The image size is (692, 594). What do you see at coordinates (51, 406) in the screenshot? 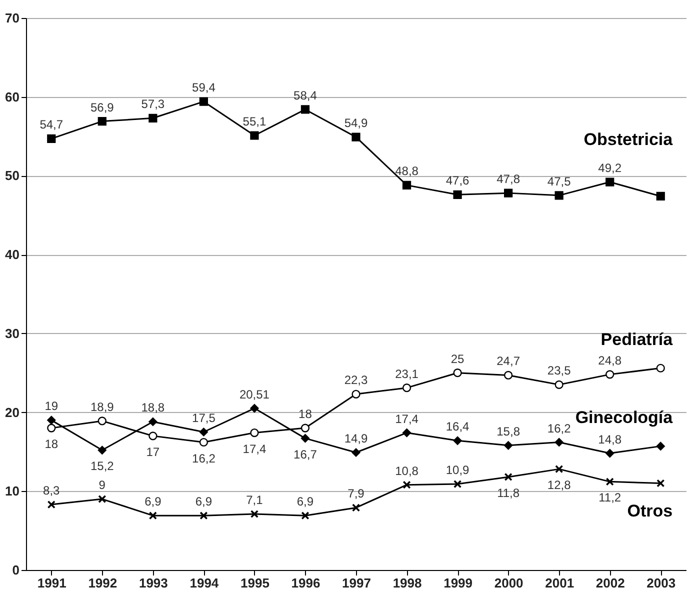
I see `data-label: 19` at bounding box center [51, 406].